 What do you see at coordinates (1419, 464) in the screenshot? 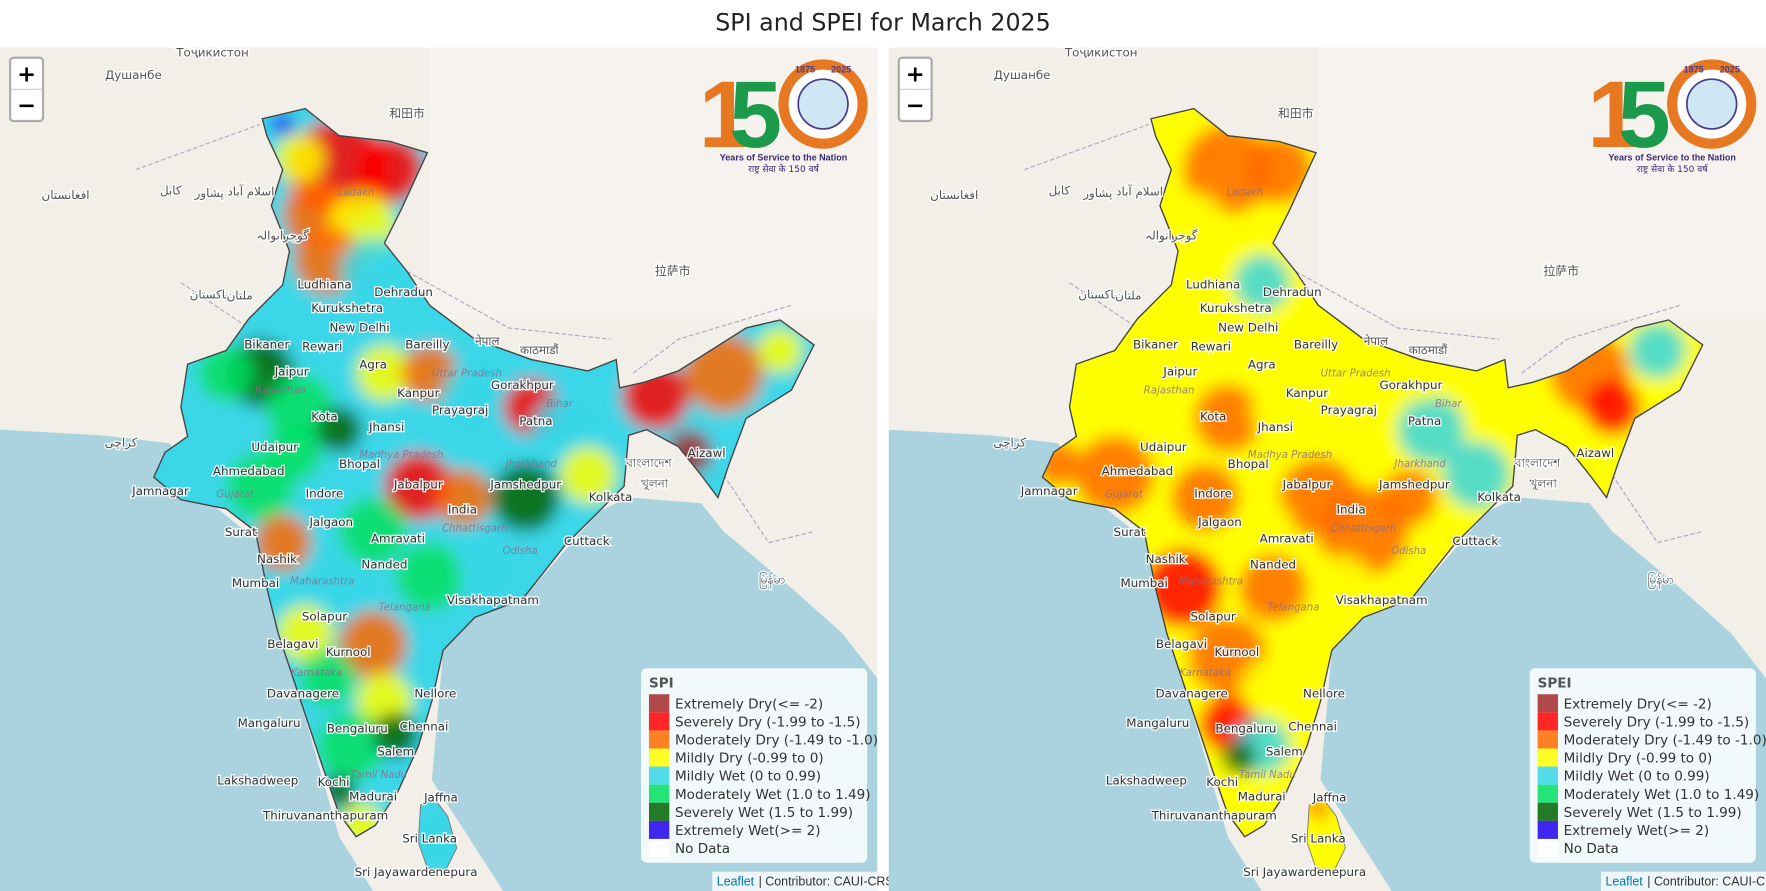
I see `region-label: Jharkhand` at bounding box center [1419, 464].